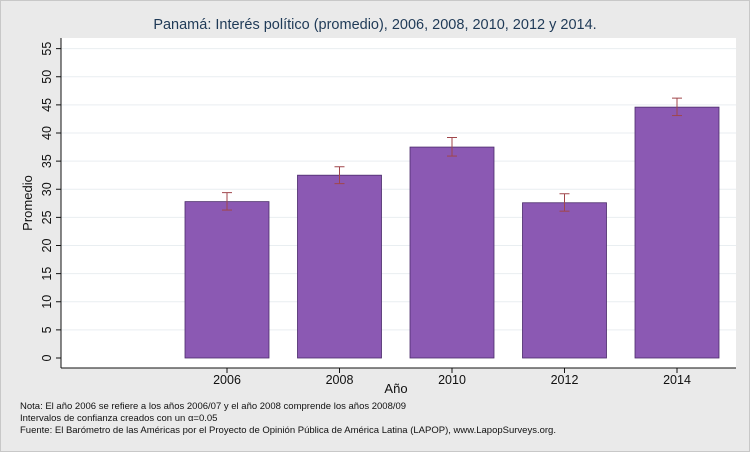 Image resolution: width=750 pixels, height=452 pixels. What do you see at coordinates (47, 302) in the screenshot?
I see `y-tick-label: 10` at bounding box center [47, 302].